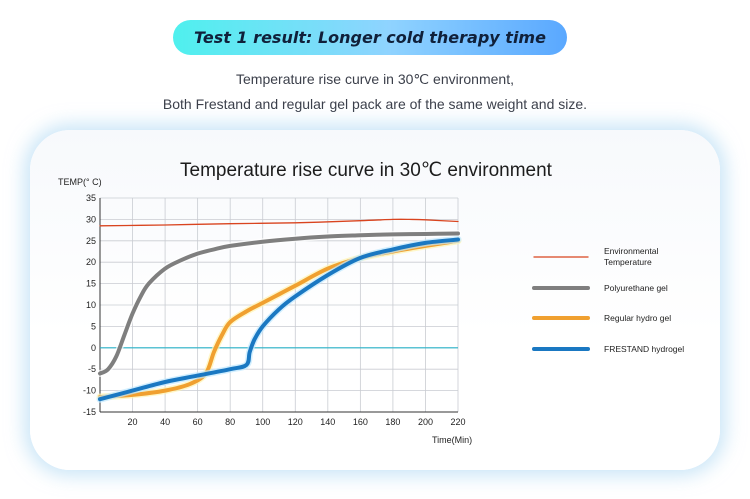  Describe the element at coordinates (636, 288) in the screenshot. I see `legend-label-1: Polyurethane gel` at that location.